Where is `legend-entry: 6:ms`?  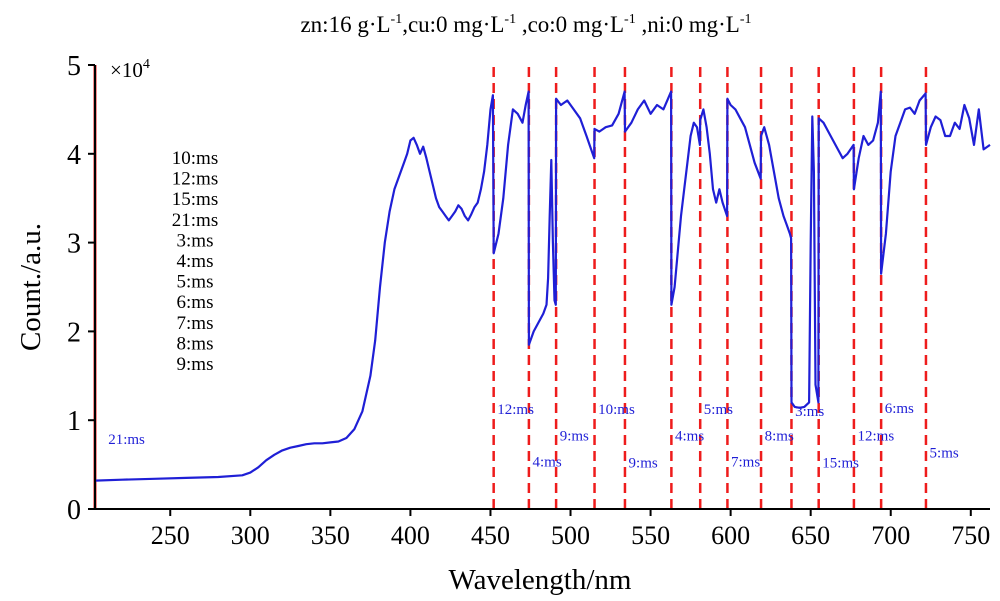
legend-entry: 6:ms is located at coordinates (195, 302).